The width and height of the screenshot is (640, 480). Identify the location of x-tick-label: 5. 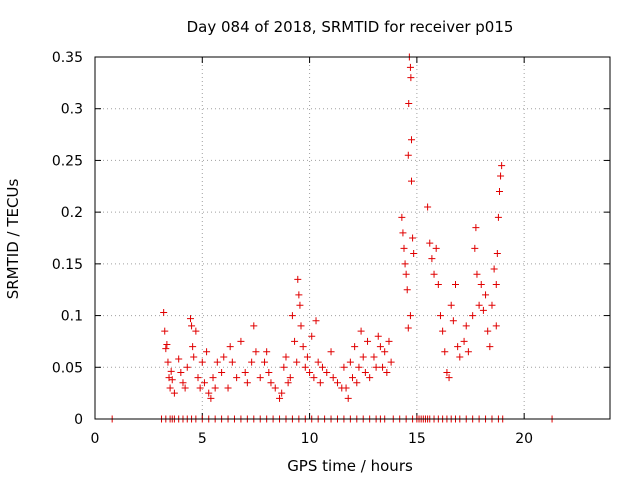
(202, 439).